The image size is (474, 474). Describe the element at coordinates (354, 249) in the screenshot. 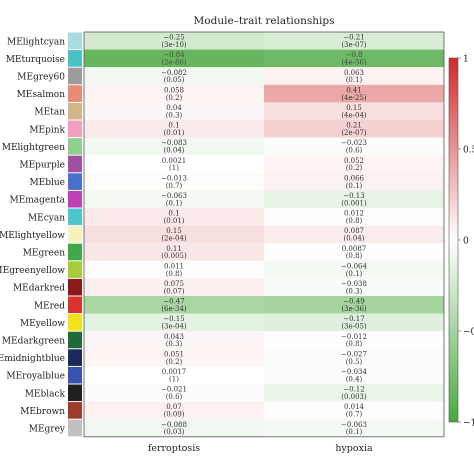

I see `cell-correlation: 0.0087` at that location.